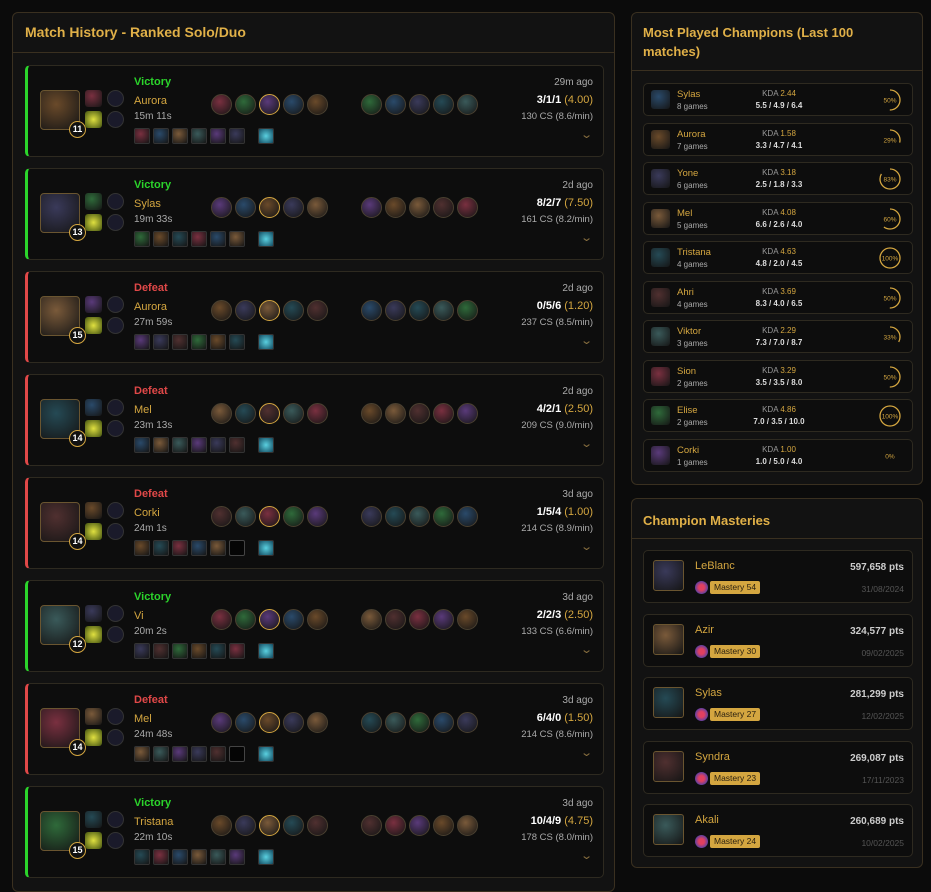 This screenshot has width=931, height=892. I want to click on mastery-card: Syndra Mastery 23 269,087 pts 17/11/2023, so click(778, 767).